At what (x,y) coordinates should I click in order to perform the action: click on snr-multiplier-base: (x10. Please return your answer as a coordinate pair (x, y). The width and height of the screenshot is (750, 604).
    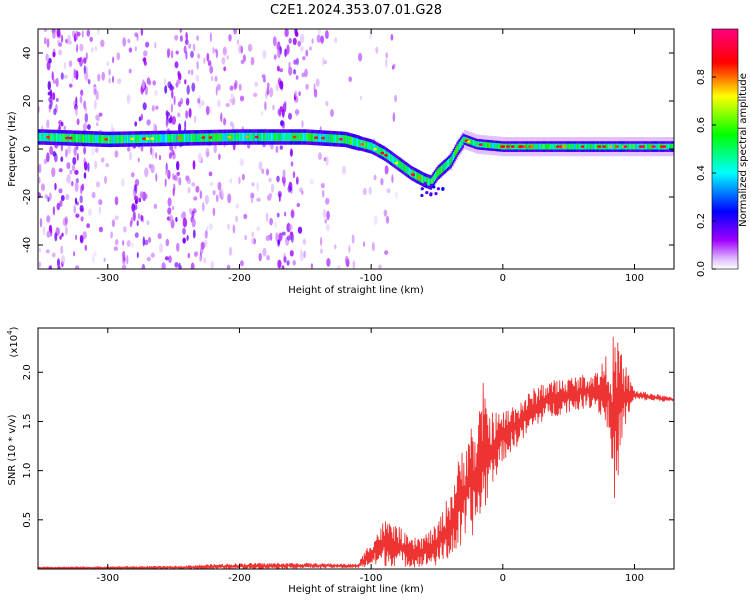
    Looking at the image, I should click on (14, 346).